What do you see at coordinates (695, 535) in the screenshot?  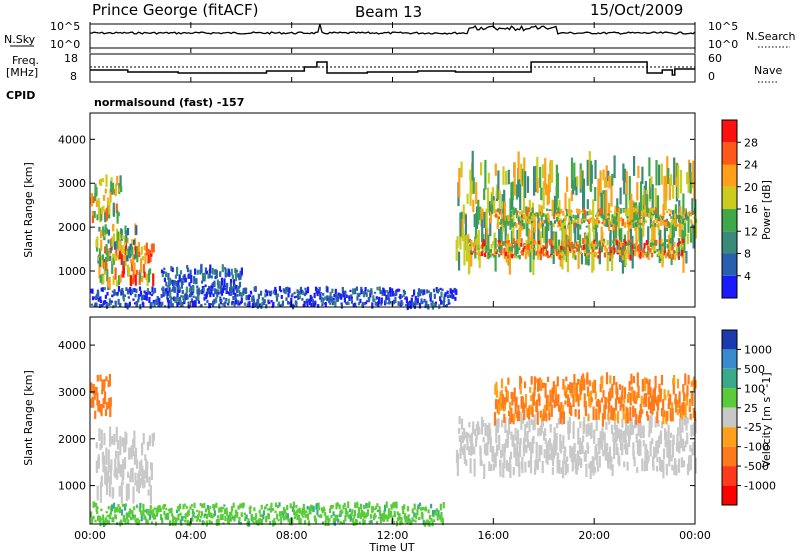 I see `time-tick-label: 00:00` at bounding box center [695, 535].